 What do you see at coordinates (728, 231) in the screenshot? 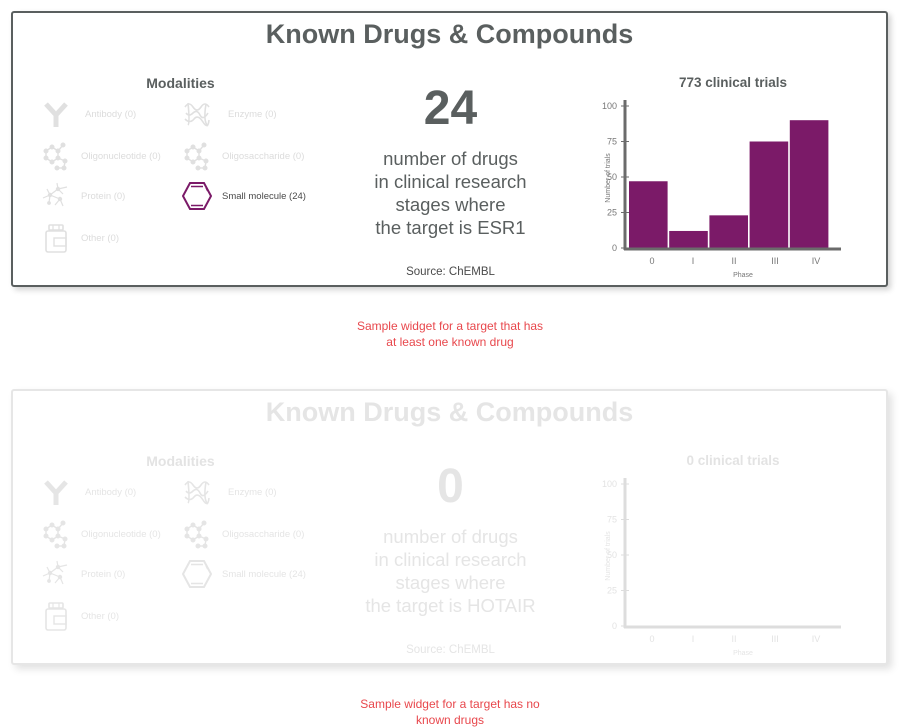
I see `bar-phase-II` at bounding box center [728, 231].